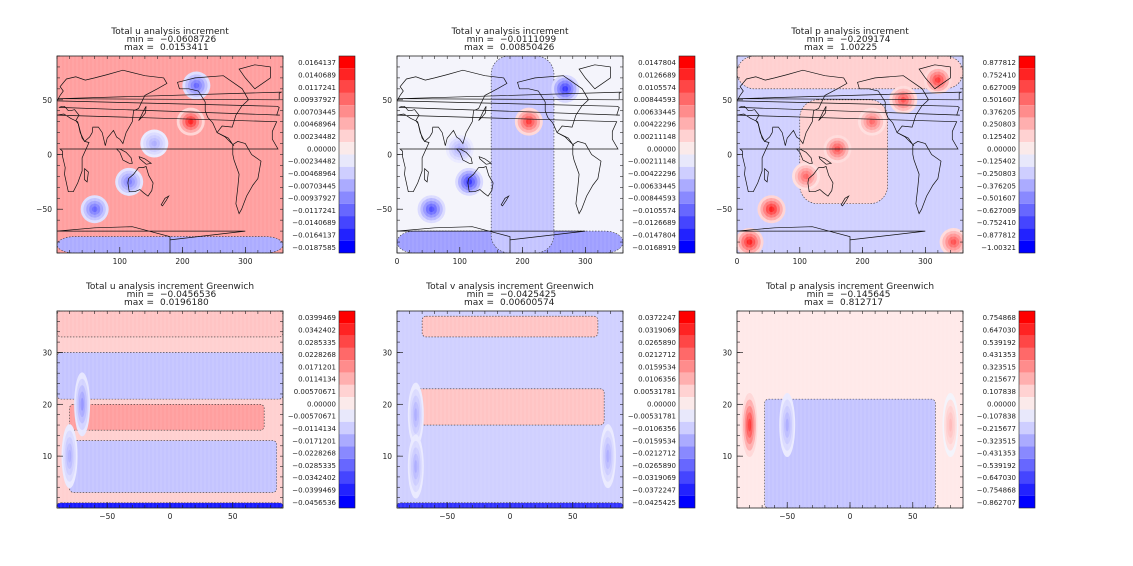 The height and width of the screenshot is (566, 1133). What do you see at coordinates (999, 343) in the screenshot?
I see `colorbar-label: 0.539192` at bounding box center [999, 343].